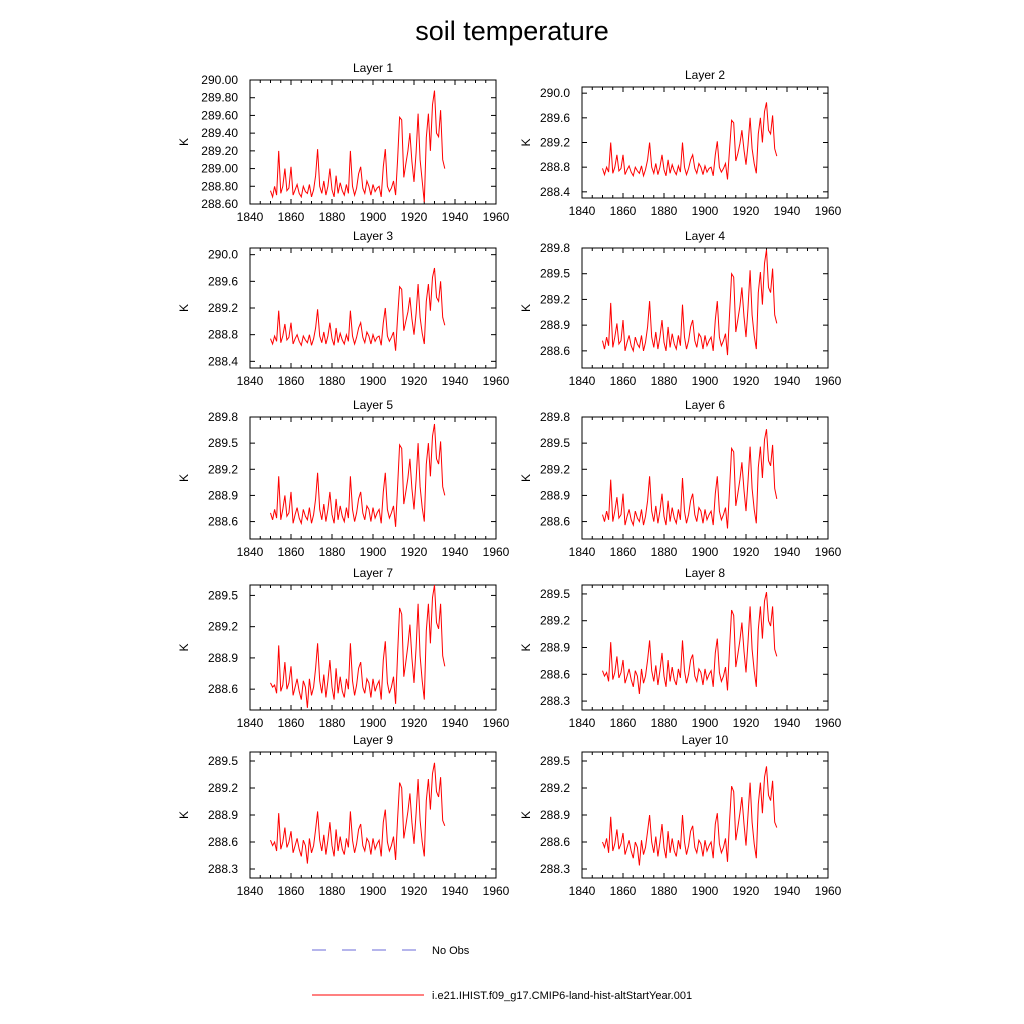  What do you see at coordinates (223, 361) in the screenshot?
I see `y-tick-label: 288.4` at bounding box center [223, 361].